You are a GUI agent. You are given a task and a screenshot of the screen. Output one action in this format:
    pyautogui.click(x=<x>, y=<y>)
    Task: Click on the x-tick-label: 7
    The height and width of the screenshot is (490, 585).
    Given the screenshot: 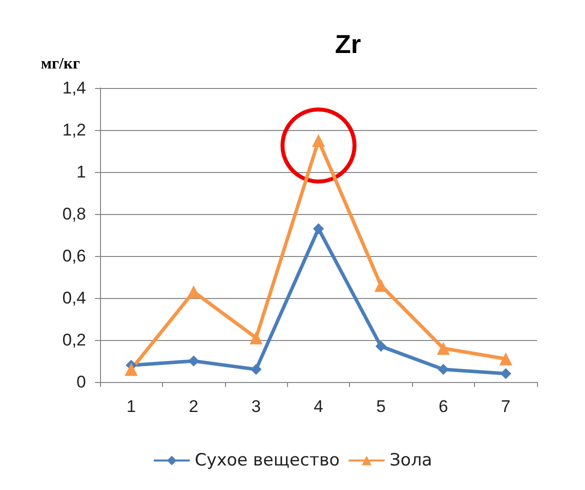 What is the action you would take?
    pyautogui.click(x=506, y=406)
    